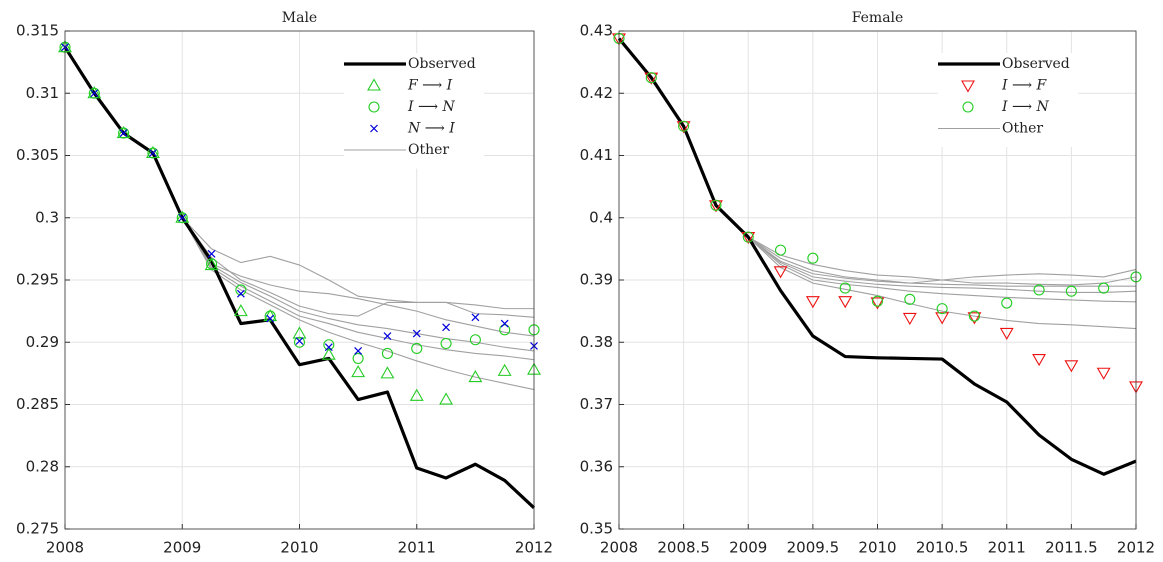  Describe the element at coordinates (596, 155) in the screenshot. I see `y-tick-label: 0.41` at that location.